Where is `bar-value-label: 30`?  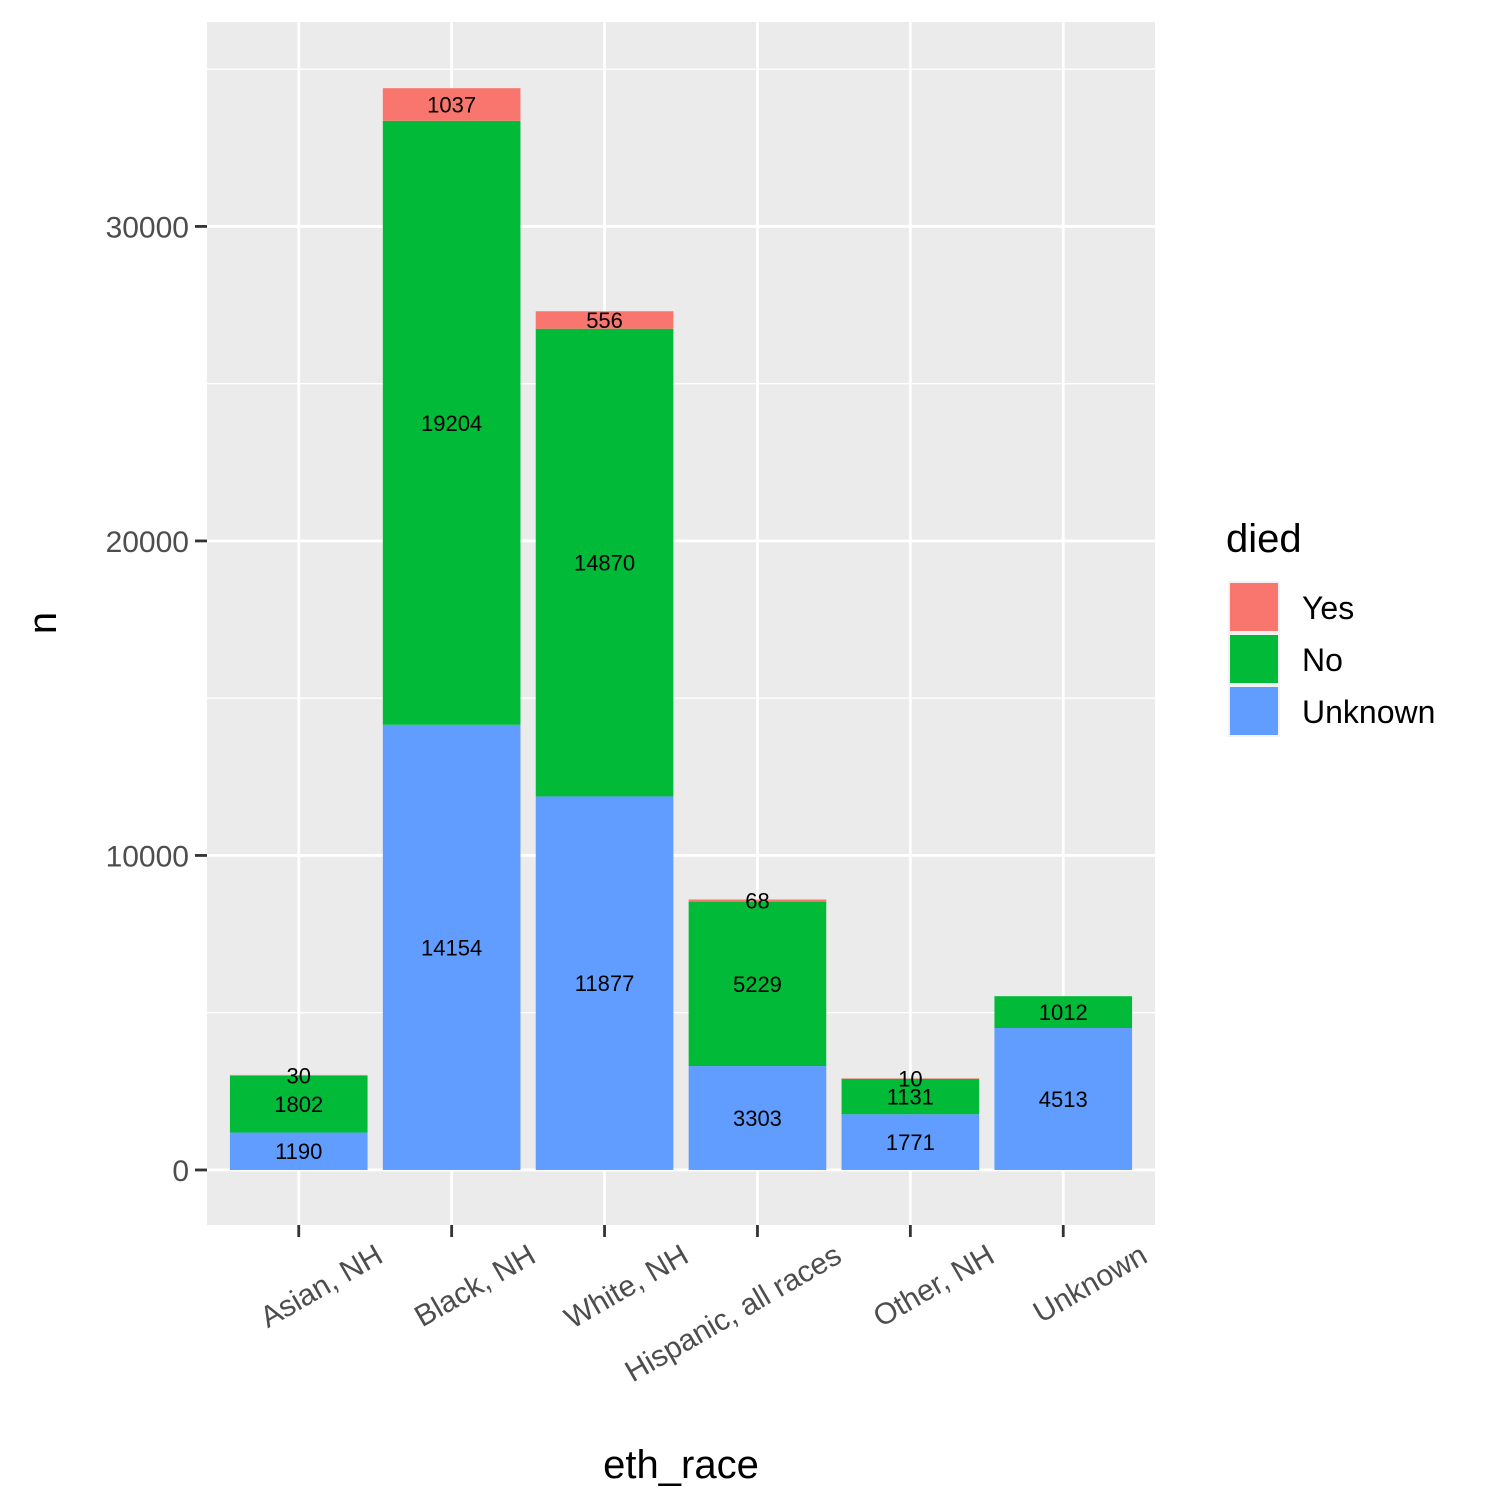
bar-value-label: 30 is located at coordinates (298, 1075).